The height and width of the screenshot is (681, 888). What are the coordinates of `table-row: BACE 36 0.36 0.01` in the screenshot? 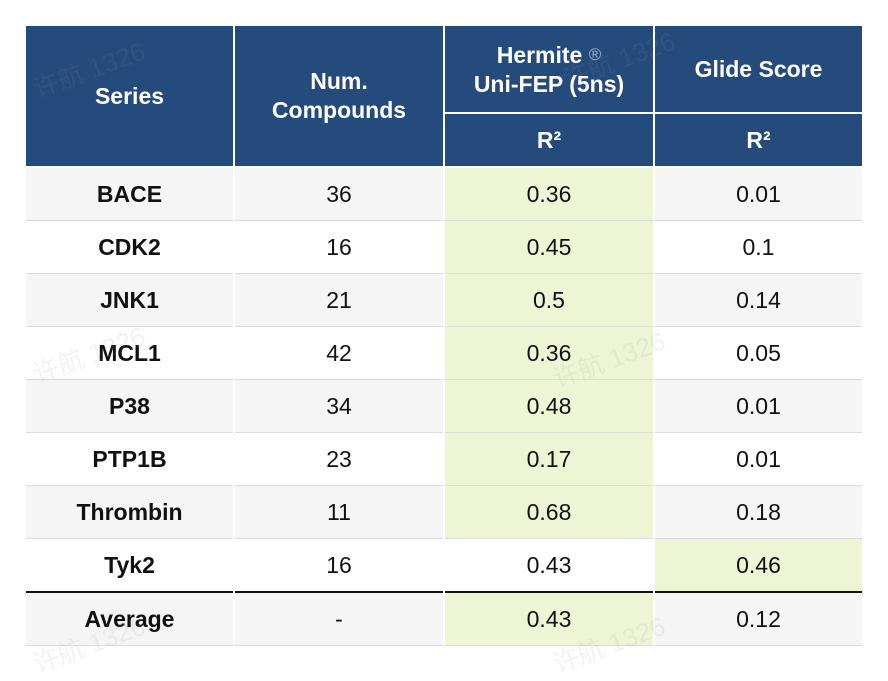 It's located at (444, 194).